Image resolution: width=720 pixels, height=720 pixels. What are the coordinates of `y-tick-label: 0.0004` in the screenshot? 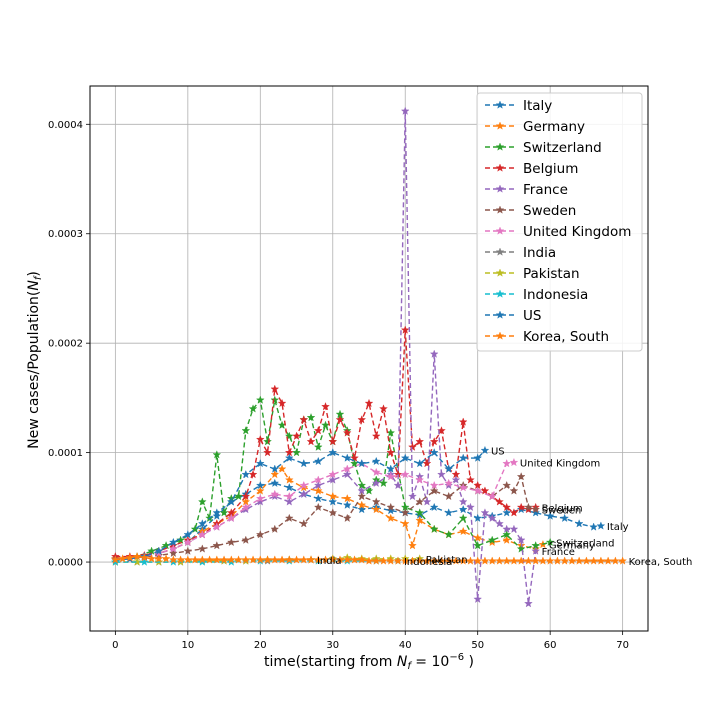 It's located at (65, 125).